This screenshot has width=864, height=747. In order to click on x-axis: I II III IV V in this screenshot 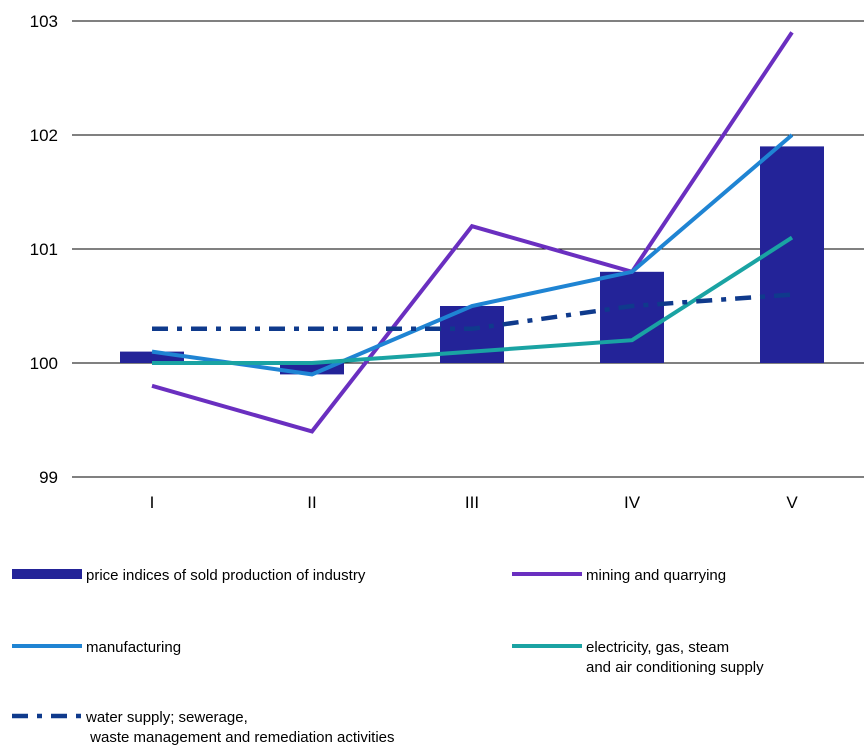, I will do `click(474, 502)`.